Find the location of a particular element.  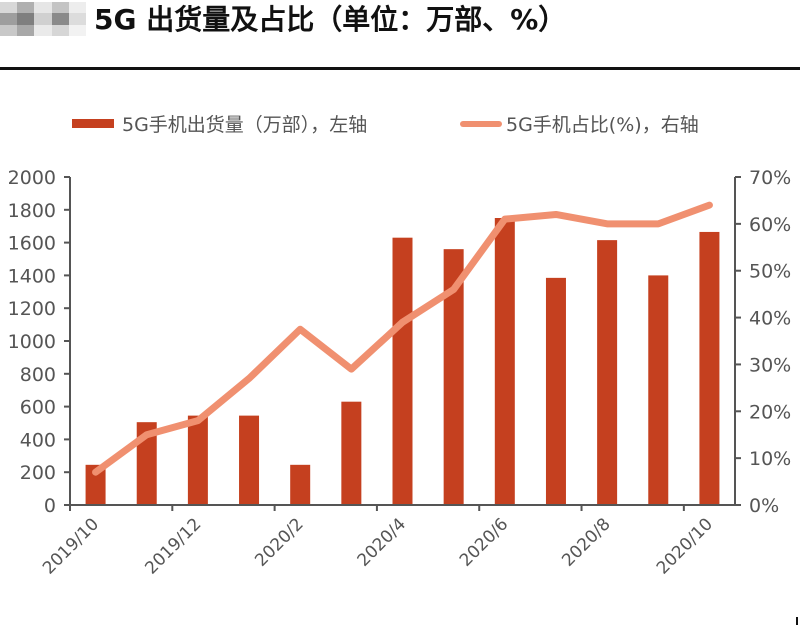

legend-swatch-line is located at coordinates (481, 123).